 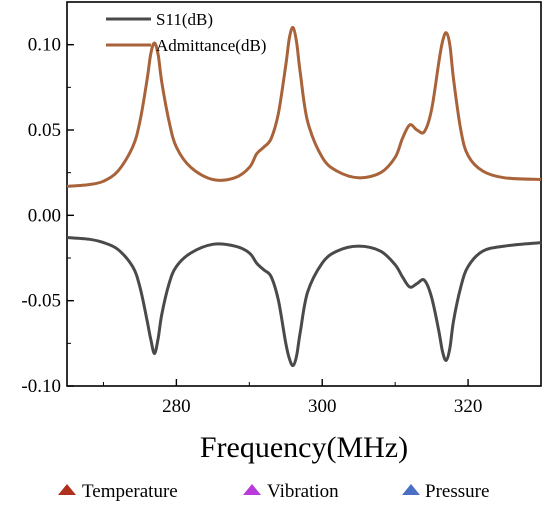 I want to click on bottom-legend: Temperature Vibration Pressure, so click(x=273, y=491).